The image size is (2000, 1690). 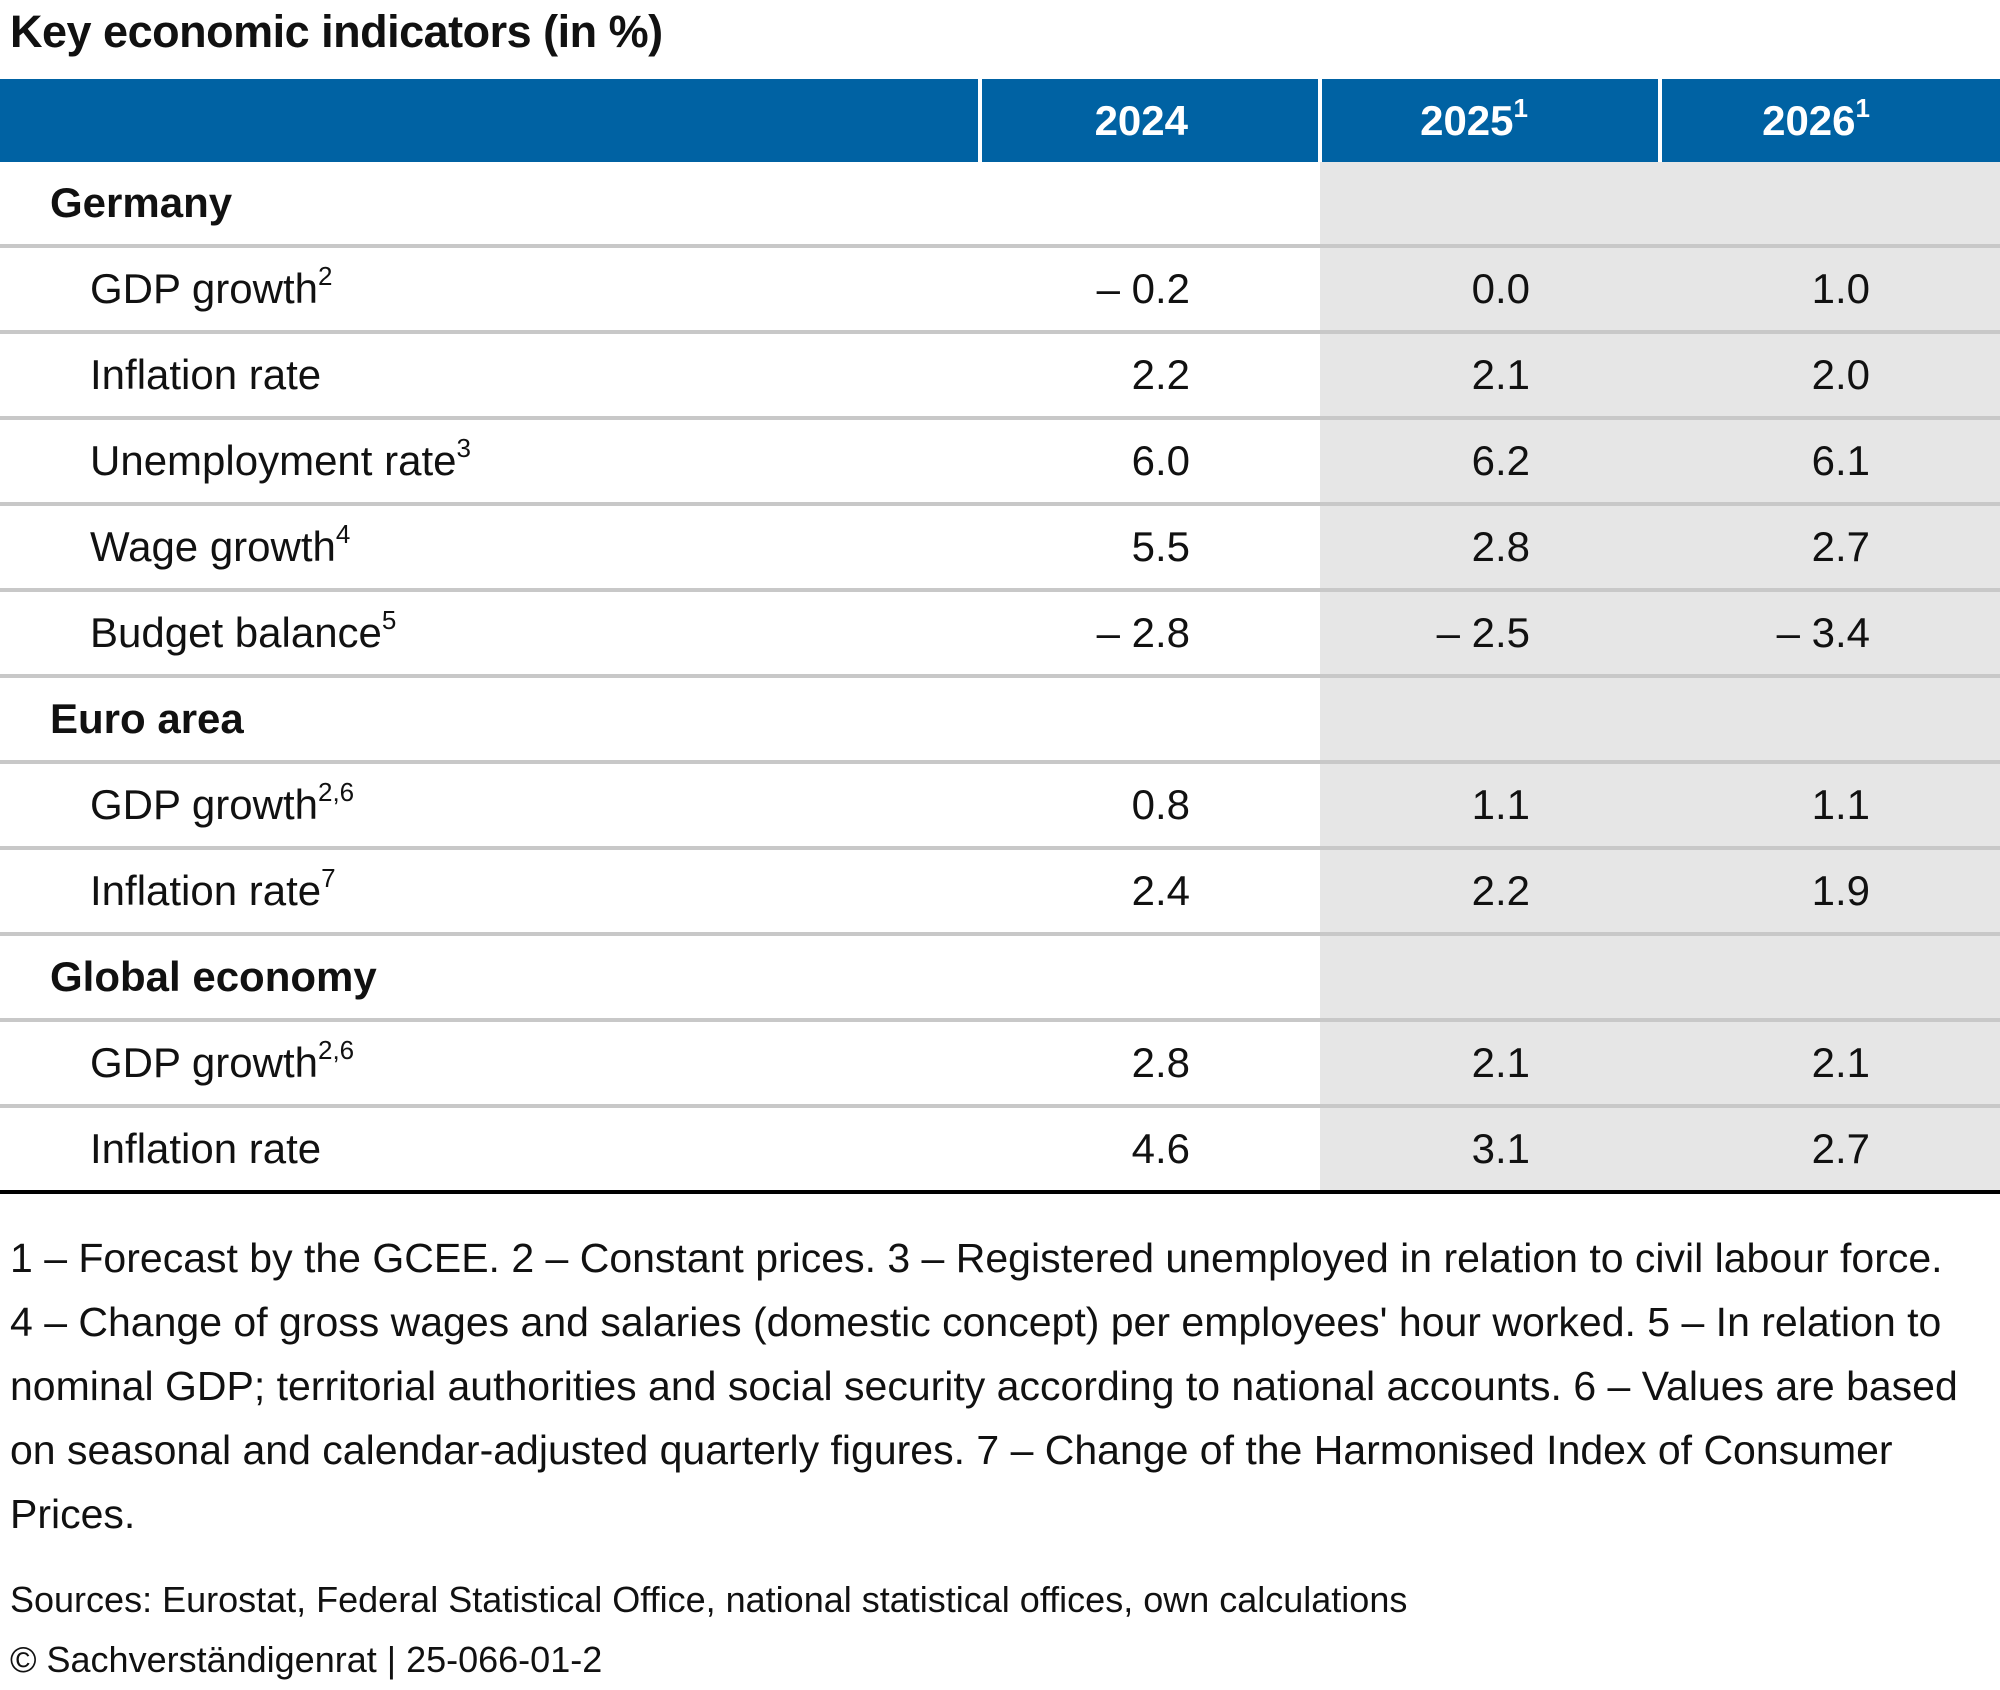 I want to click on footnote-ref: 2, so click(x=325, y=276).